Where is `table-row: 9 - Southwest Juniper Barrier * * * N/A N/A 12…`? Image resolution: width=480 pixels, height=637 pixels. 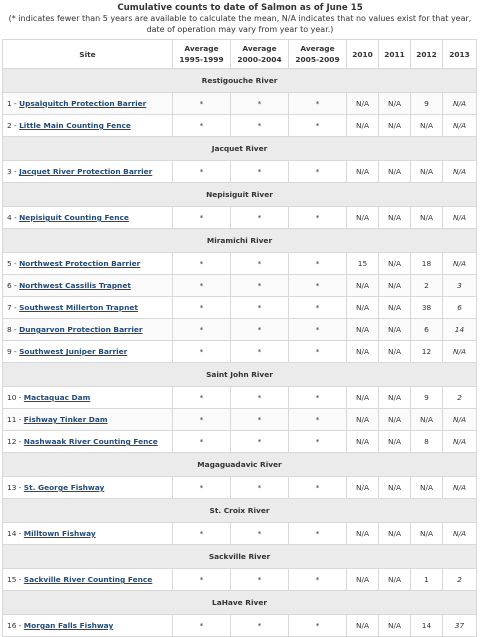 table-row: 9 - Southwest Juniper Barrier * * * N/A N/A 12… is located at coordinates (239, 351).